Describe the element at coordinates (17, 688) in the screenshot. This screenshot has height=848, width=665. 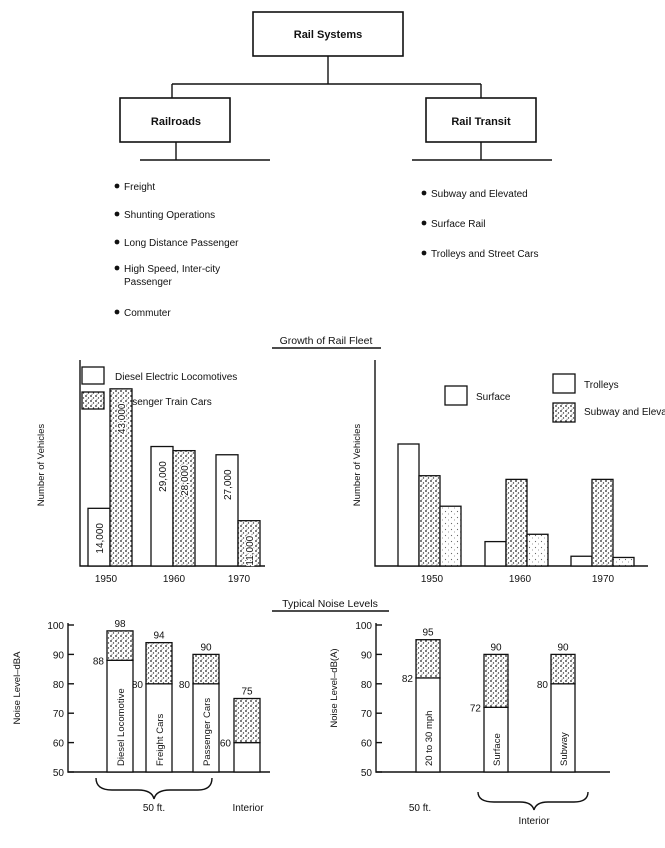
I see `noise-left-ylabel: Noise Level–dBA` at that location.